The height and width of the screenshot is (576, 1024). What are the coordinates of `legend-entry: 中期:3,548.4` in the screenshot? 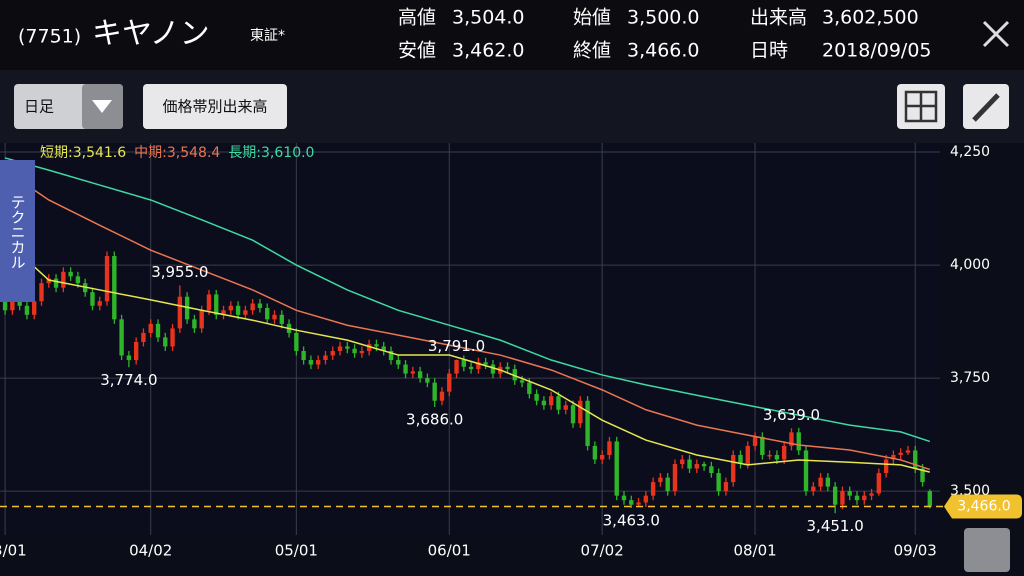 It's located at (177, 153).